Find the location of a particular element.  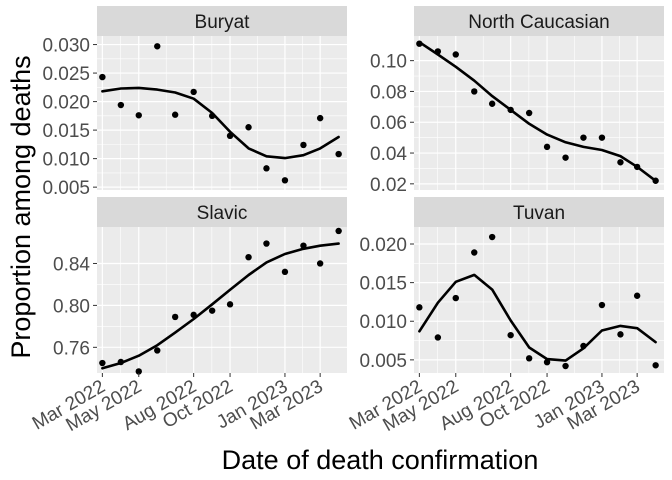

strip-label-tuvan: Tuvan is located at coordinates (539, 213).